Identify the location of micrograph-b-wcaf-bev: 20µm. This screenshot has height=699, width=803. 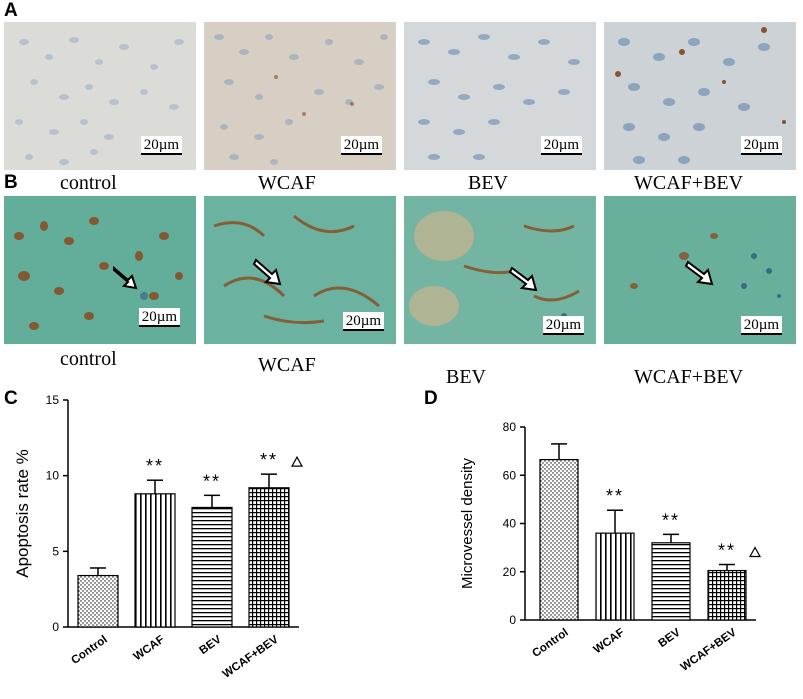
(700, 270).